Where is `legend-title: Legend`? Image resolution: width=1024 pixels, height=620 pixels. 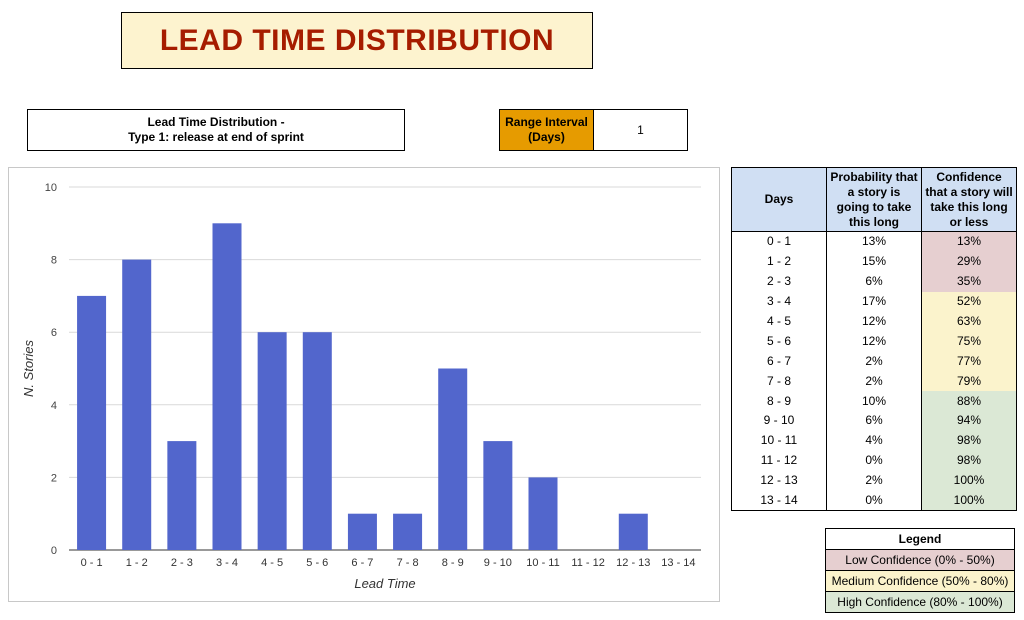 legend-title: Legend is located at coordinates (920, 539).